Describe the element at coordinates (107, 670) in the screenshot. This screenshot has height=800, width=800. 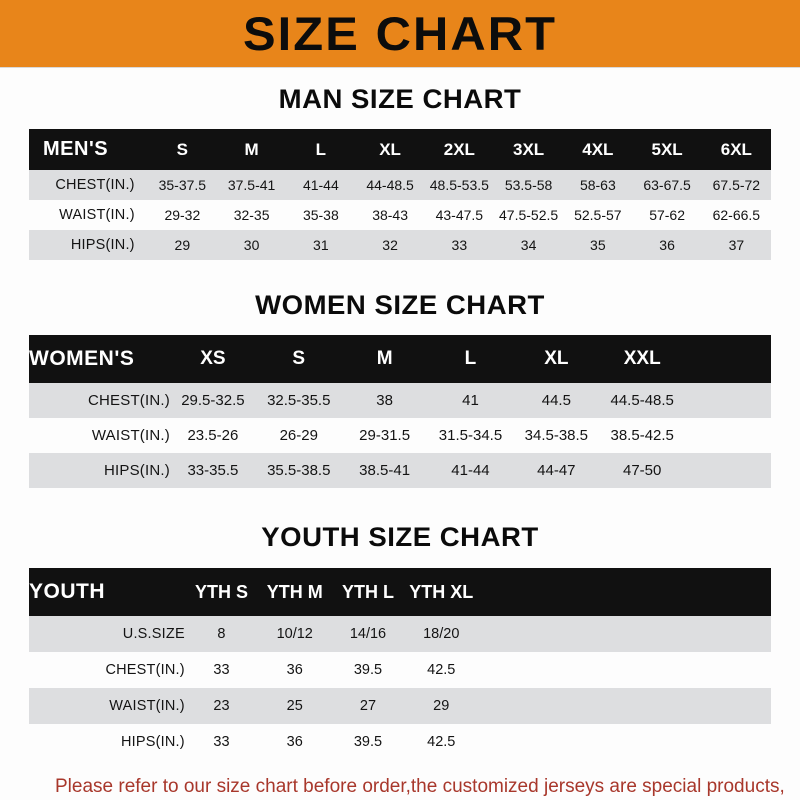
I see `youth-row-label: CHEST(IN.)` at that location.